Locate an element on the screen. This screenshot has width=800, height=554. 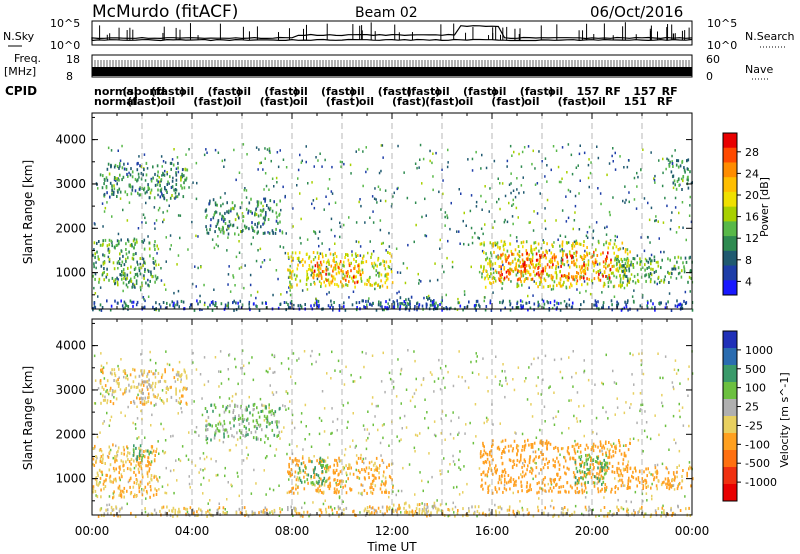
colorbar-tick-label: 24 is located at coordinates (752, 173).